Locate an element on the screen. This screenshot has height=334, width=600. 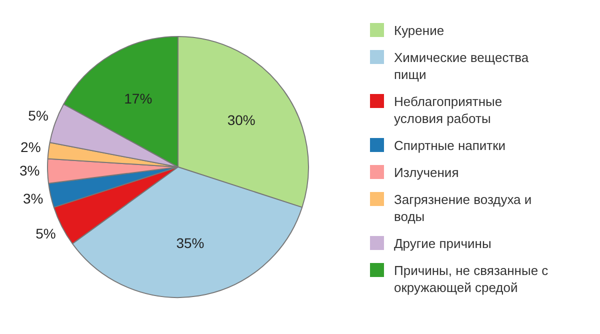
legend-label: Спиртные напитки is located at coordinates (450, 145).